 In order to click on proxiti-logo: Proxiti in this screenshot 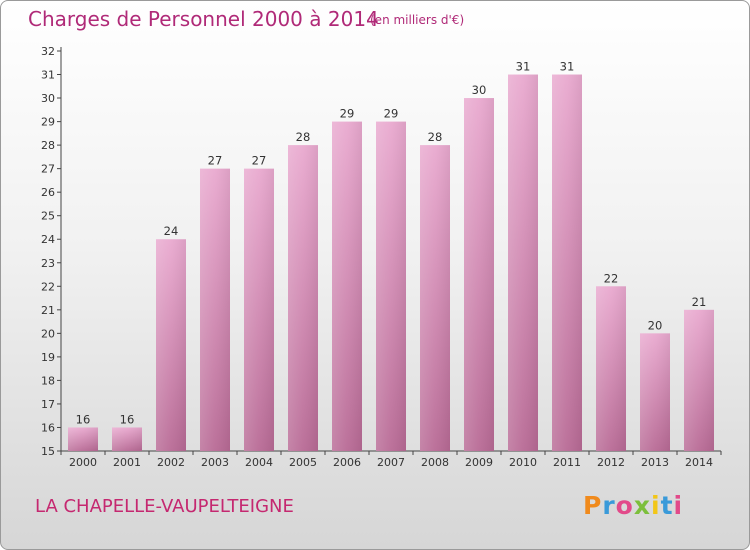, I will do `click(633, 505)`.